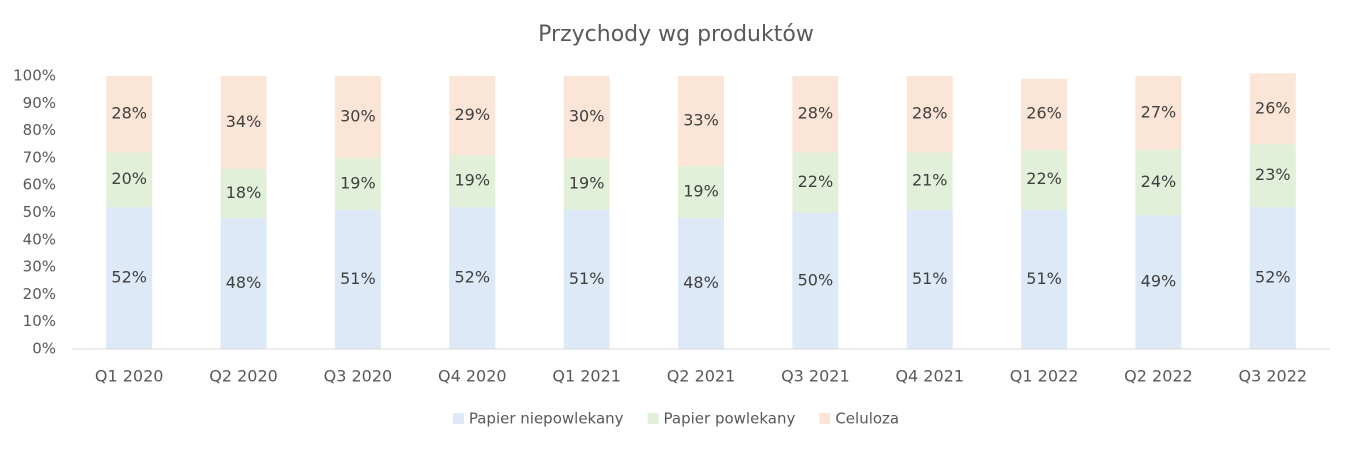 This screenshot has height=450, width=1352. What do you see at coordinates (39, 267) in the screenshot?
I see `y-tick-label: 30%` at bounding box center [39, 267].